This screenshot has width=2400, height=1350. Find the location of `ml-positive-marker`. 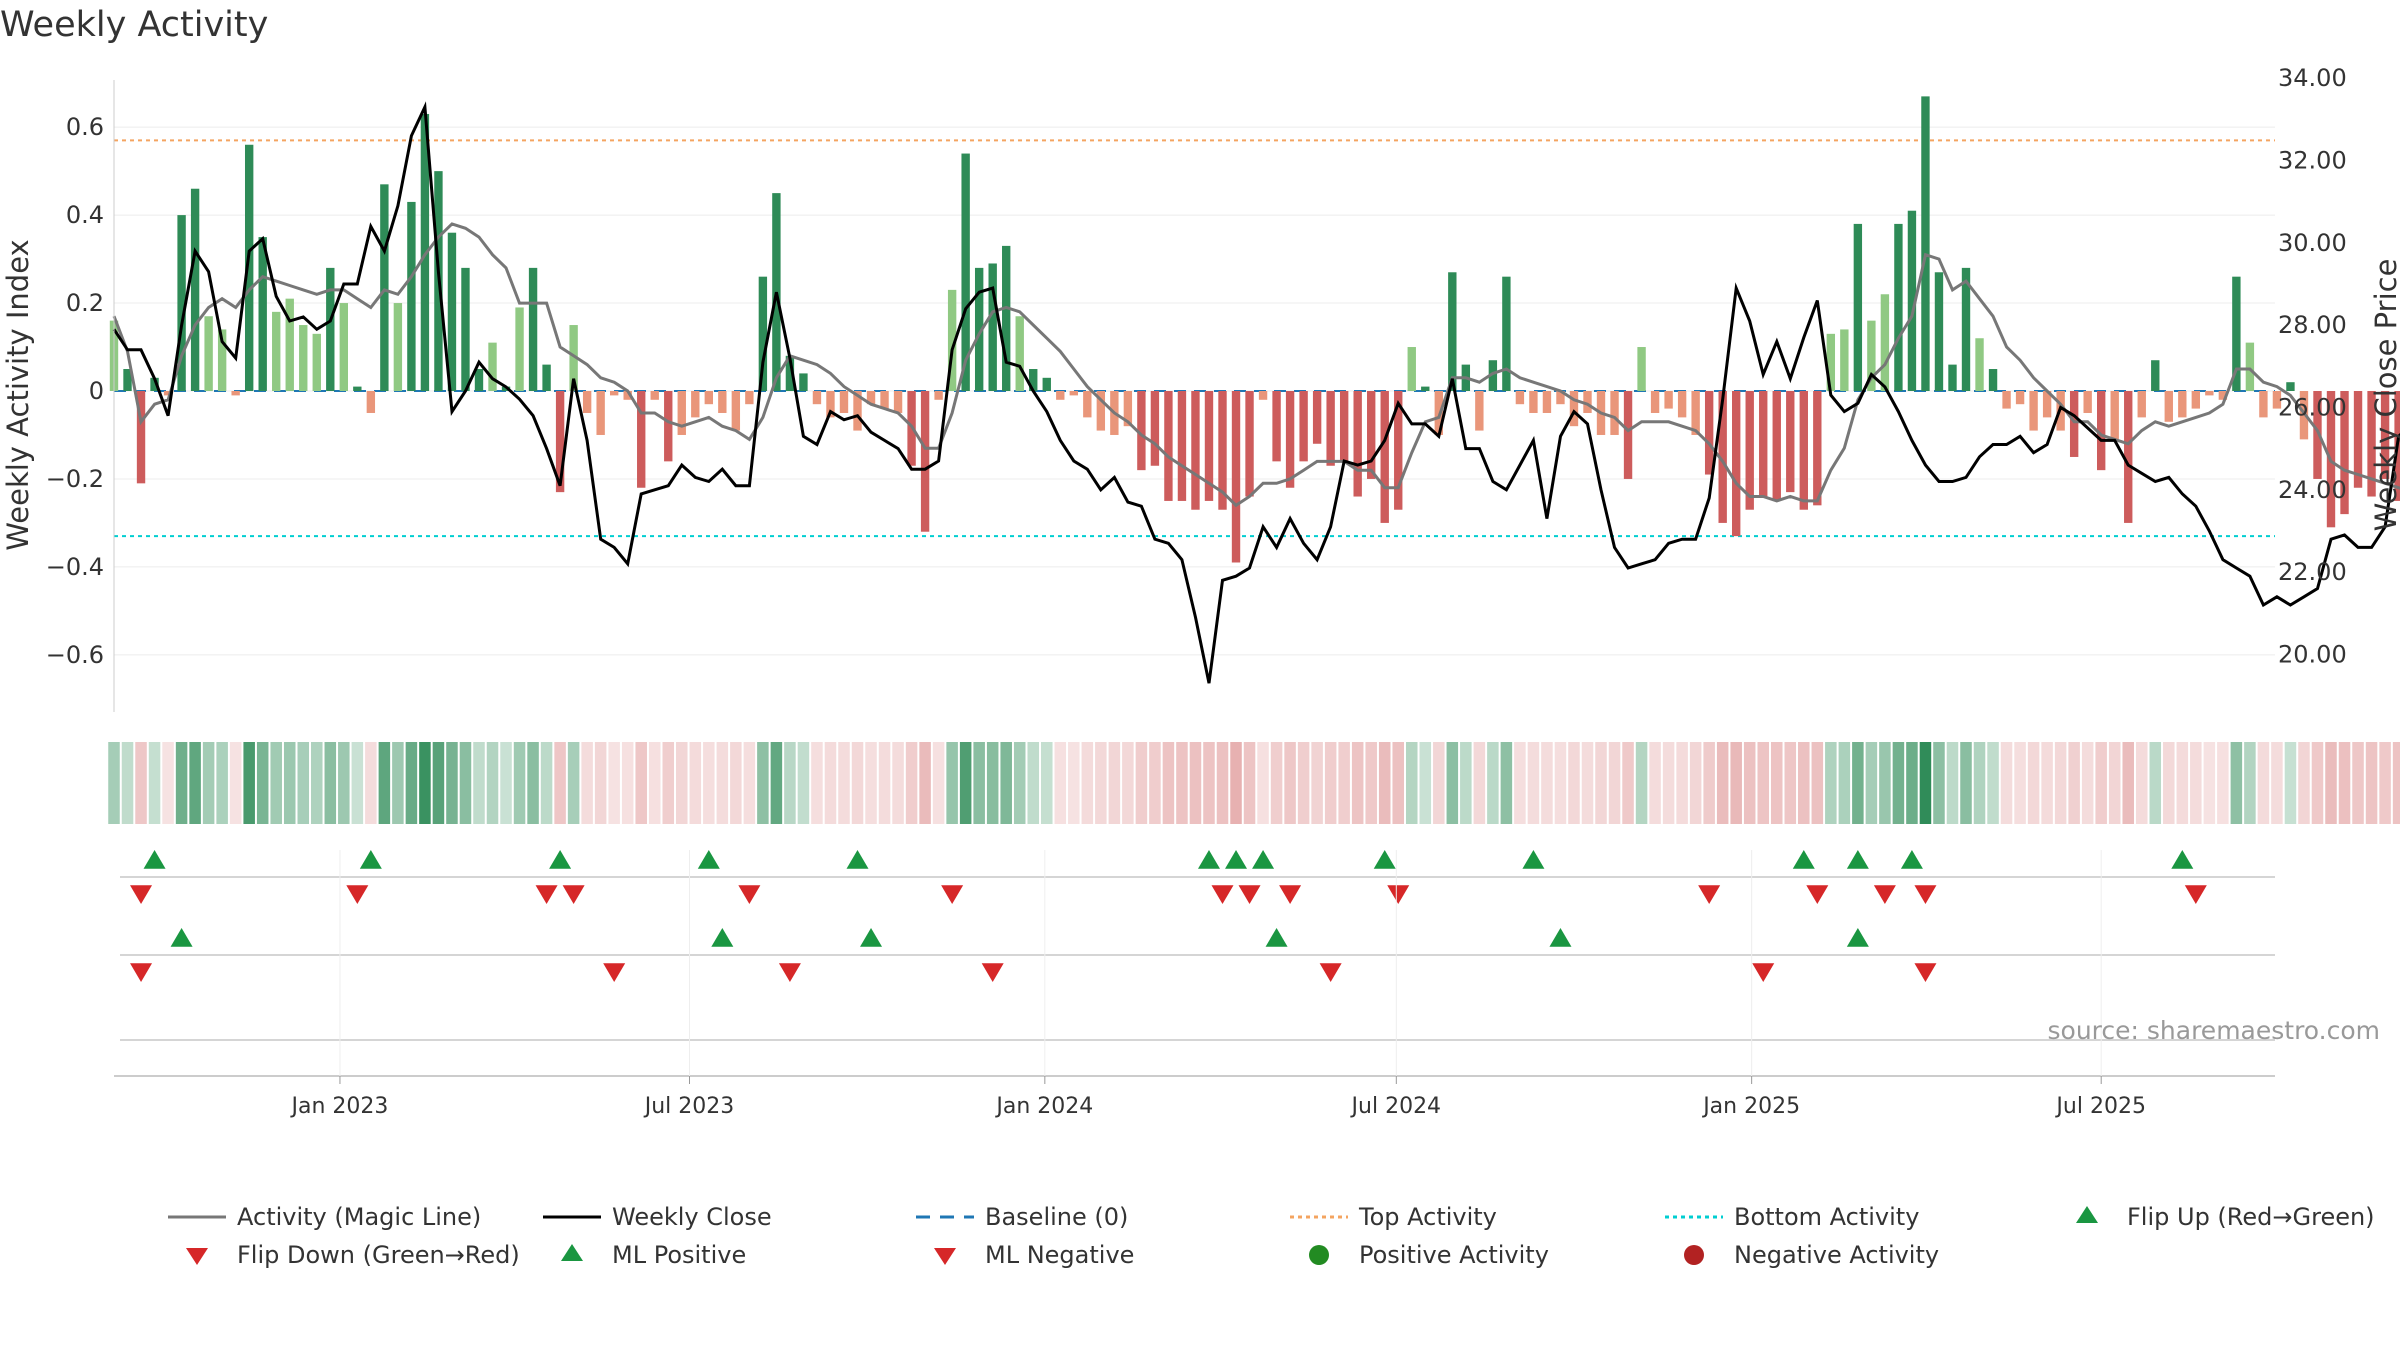

ml-positive-marker is located at coordinates (1560, 937).